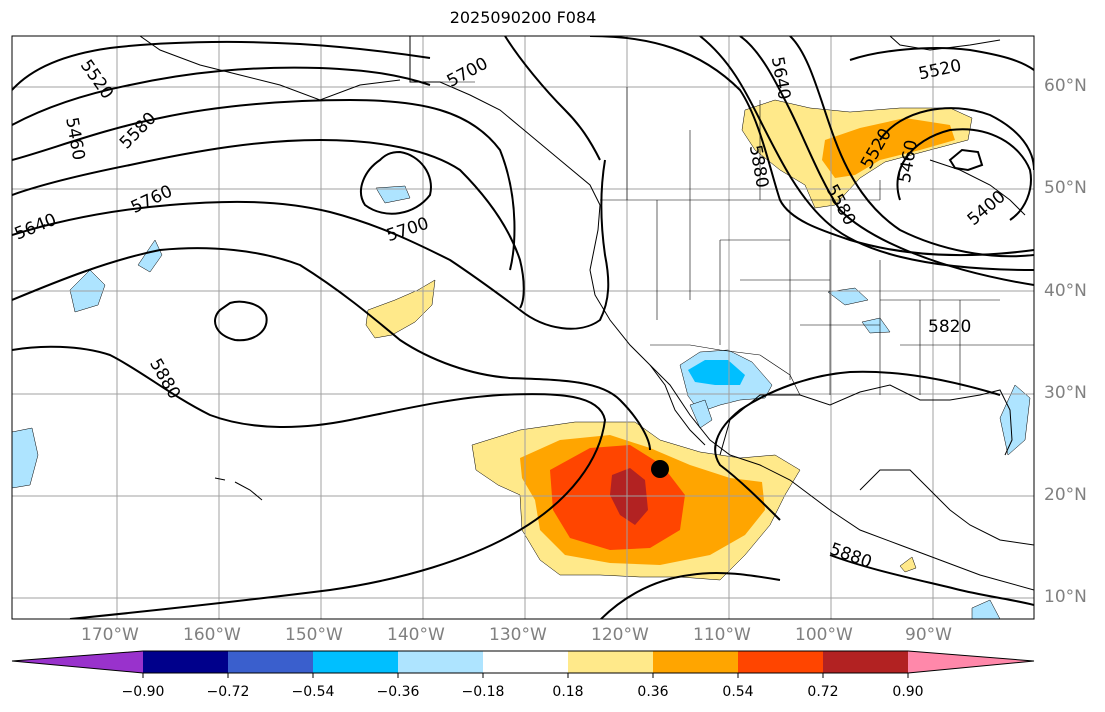  What do you see at coordinates (716, 372) in the screenshot?
I see `southwest-anomaly-blue` at bounding box center [716, 372].